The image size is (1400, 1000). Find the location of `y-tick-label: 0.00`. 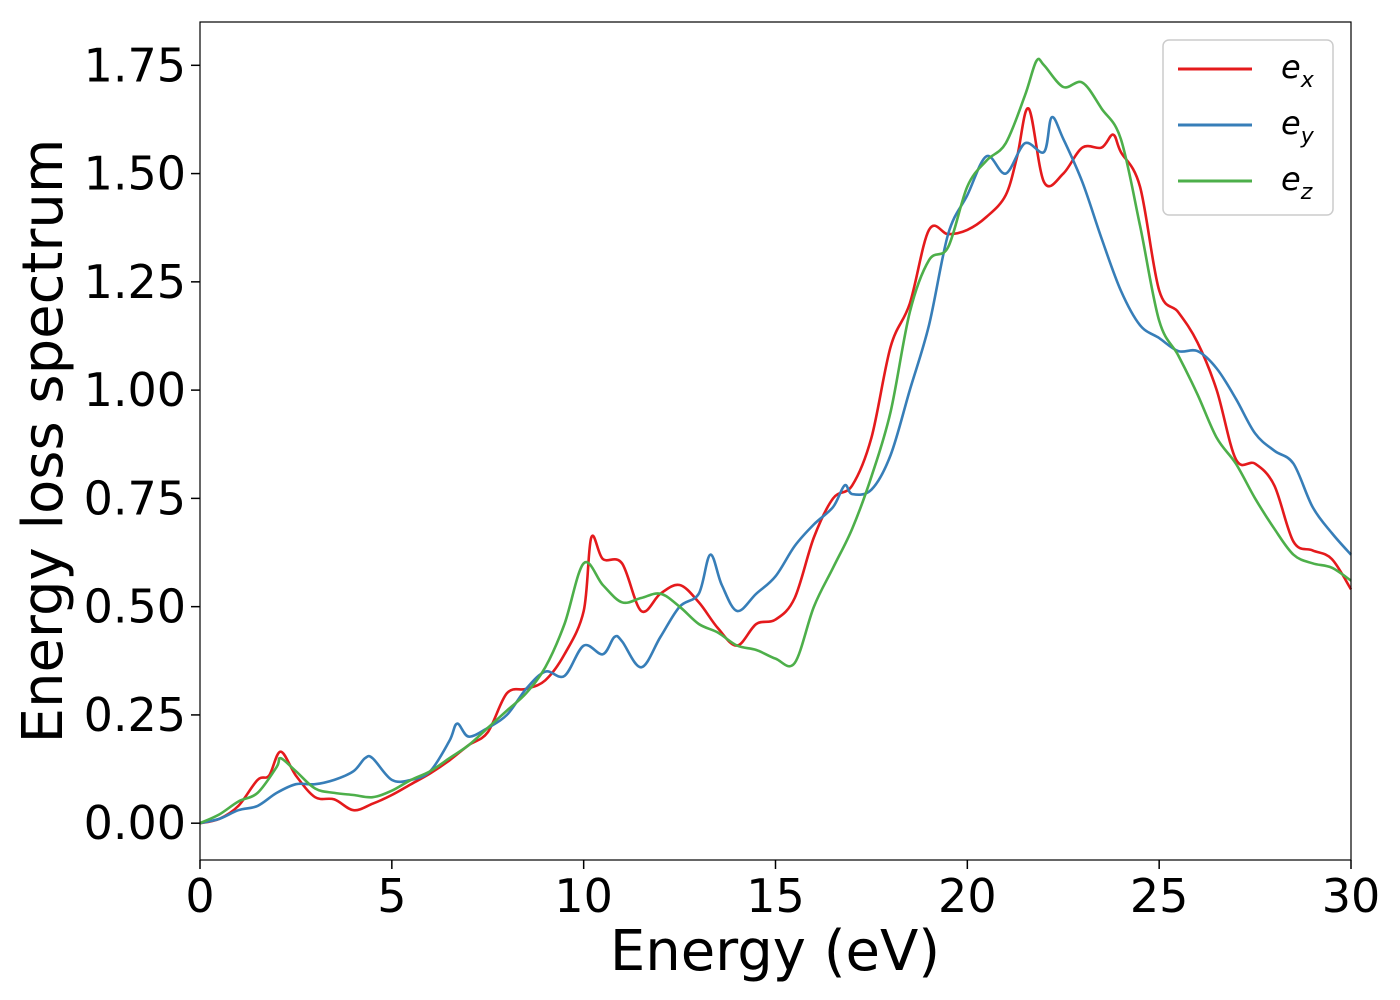

y-tick-label: 0.00 is located at coordinates (135, 823).